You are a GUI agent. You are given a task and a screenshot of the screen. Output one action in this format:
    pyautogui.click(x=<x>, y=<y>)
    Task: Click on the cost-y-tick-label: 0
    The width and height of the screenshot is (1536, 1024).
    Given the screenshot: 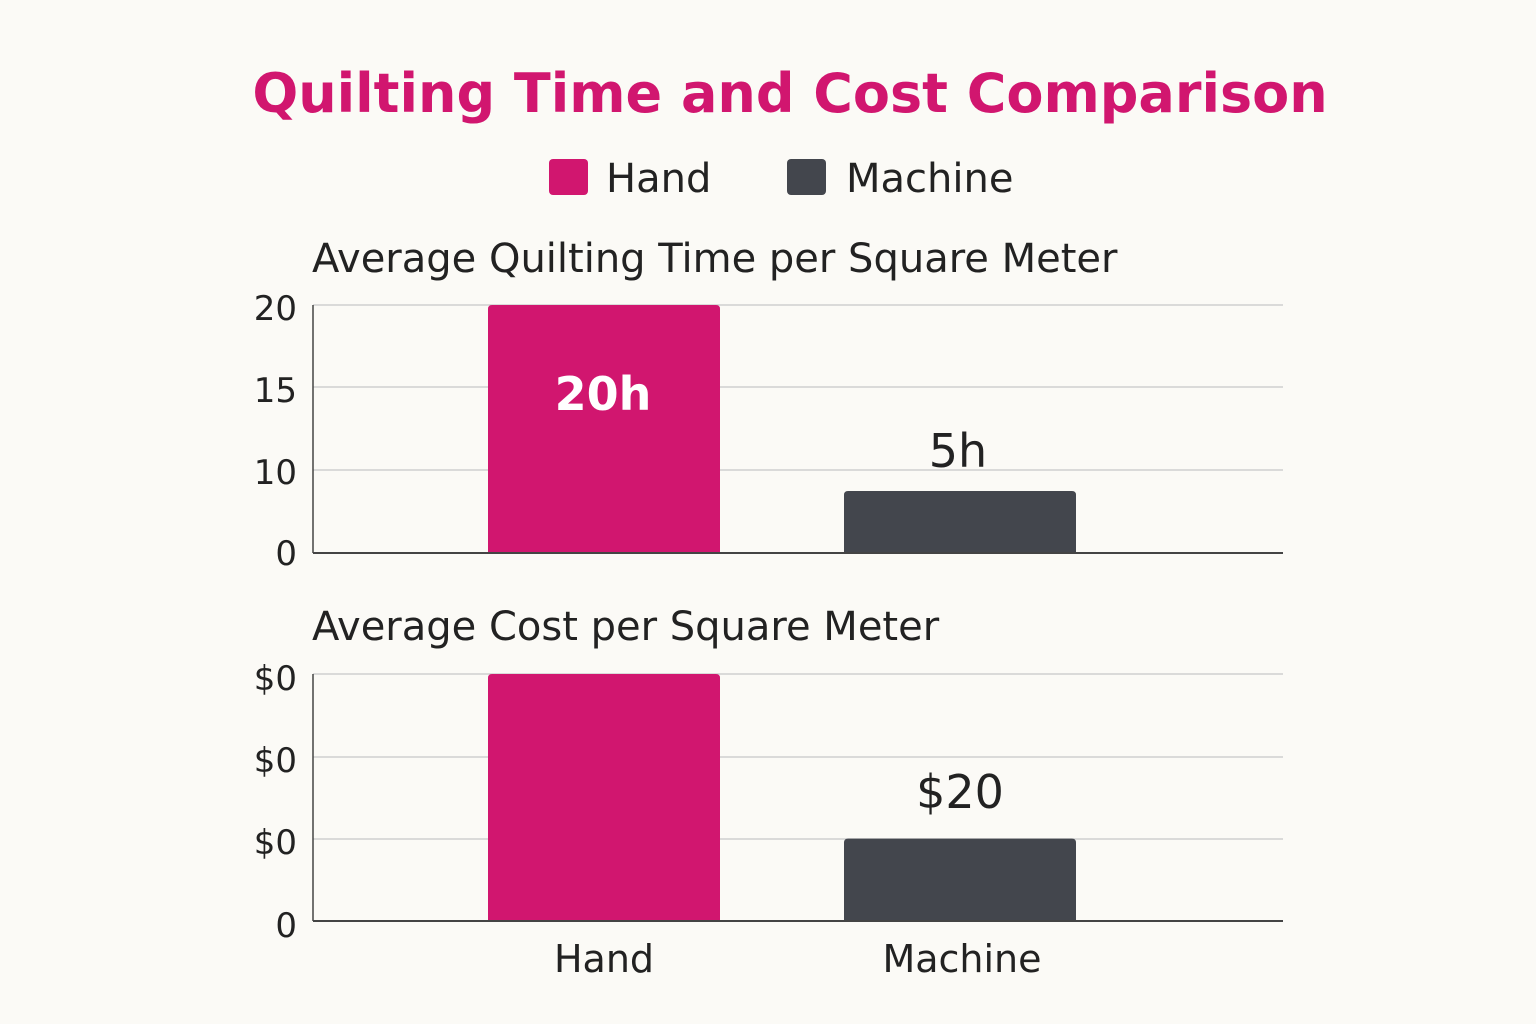 What is the action you would take?
    pyautogui.click(x=286, y=926)
    